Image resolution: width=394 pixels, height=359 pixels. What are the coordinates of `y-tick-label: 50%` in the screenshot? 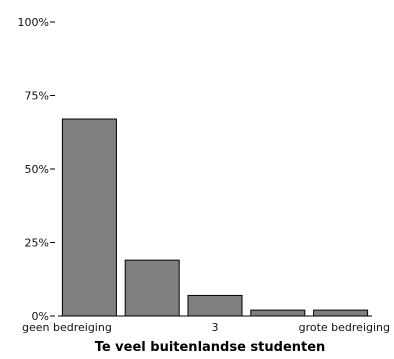 It's located at (37, 169).